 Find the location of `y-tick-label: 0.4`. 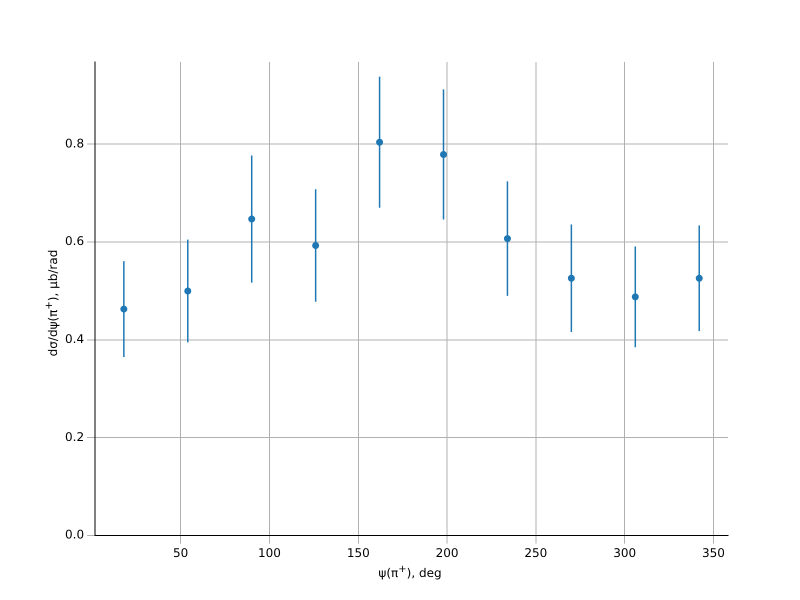

y-tick-label: 0.4 is located at coordinates (74, 339).